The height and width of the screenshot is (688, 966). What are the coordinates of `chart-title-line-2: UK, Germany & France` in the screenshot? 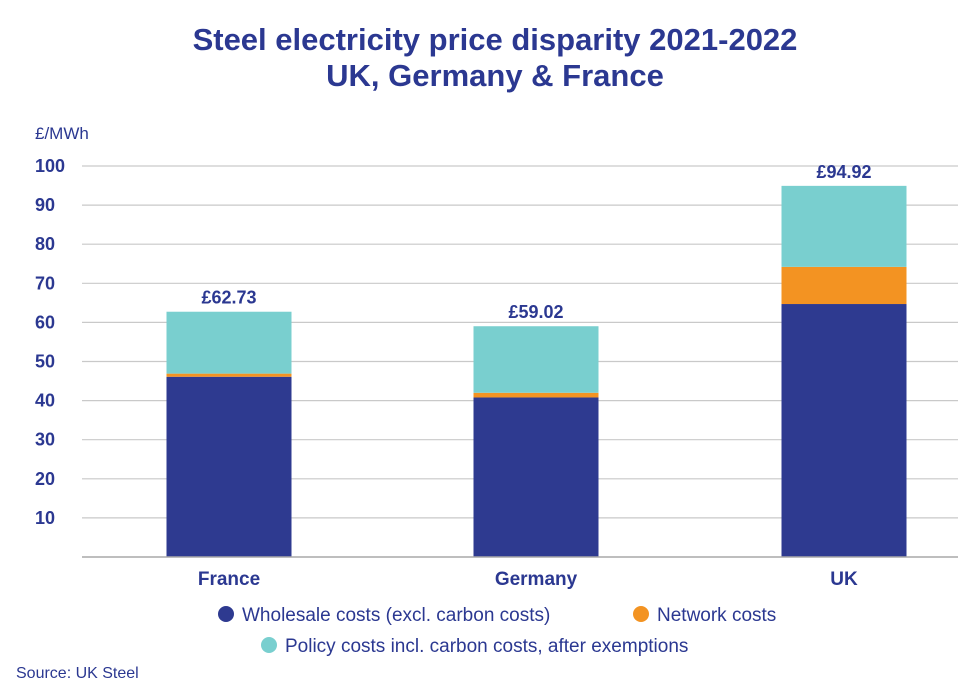 It's located at (495, 75).